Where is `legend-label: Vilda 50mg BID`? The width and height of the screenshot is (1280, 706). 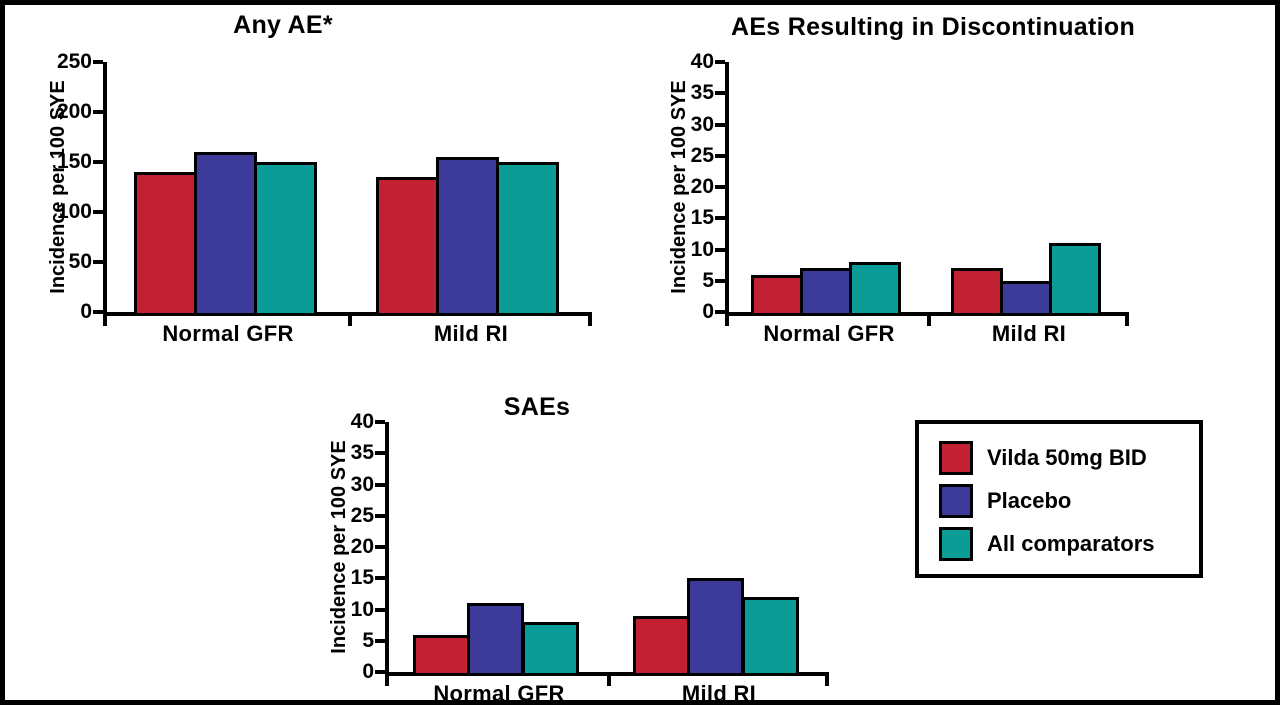
legend-label: Vilda 50mg BID is located at coordinates (1067, 457).